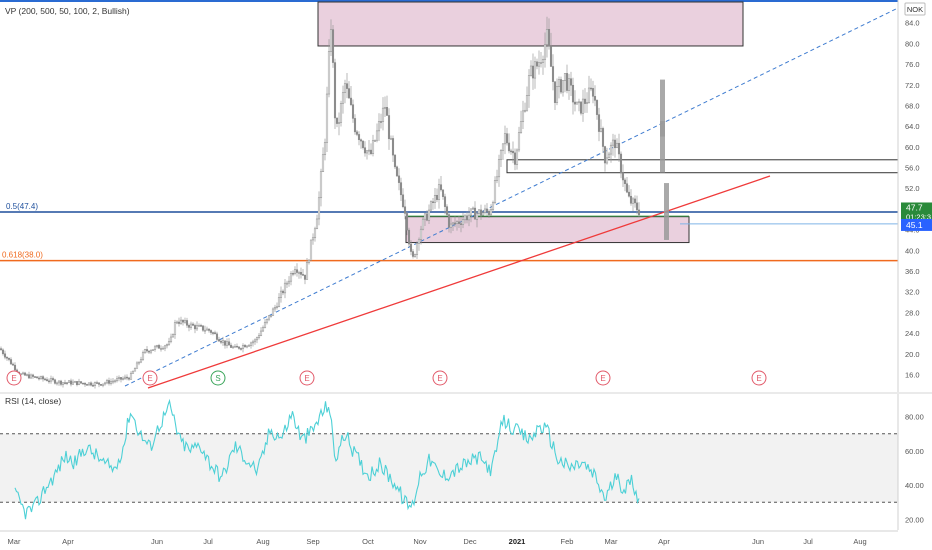 This screenshot has width=932, height=550. What do you see at coordinates (386, 378) in the screenshot?
I see `earnings-markers: E E S E E E E` at bounding box center [386, 378].